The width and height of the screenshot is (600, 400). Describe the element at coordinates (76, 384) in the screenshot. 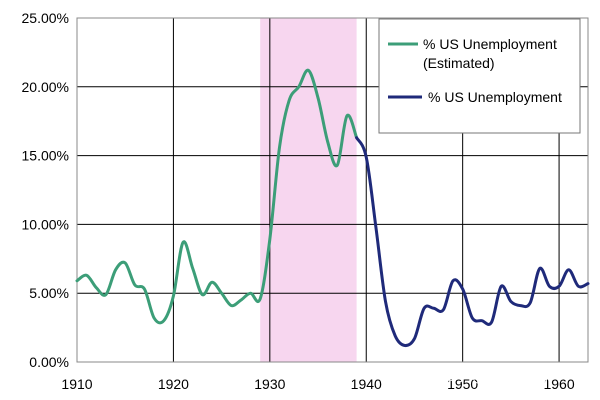

I see `x-tick-label: 1910` at that location.